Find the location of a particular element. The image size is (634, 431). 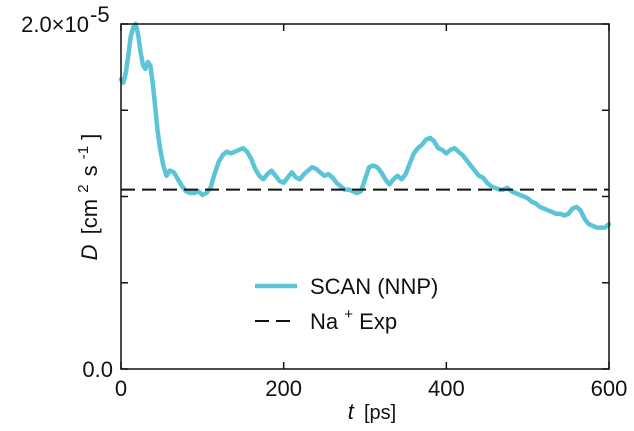

y-tick-label: 2.0×10 is located at coordinates (55, 24).